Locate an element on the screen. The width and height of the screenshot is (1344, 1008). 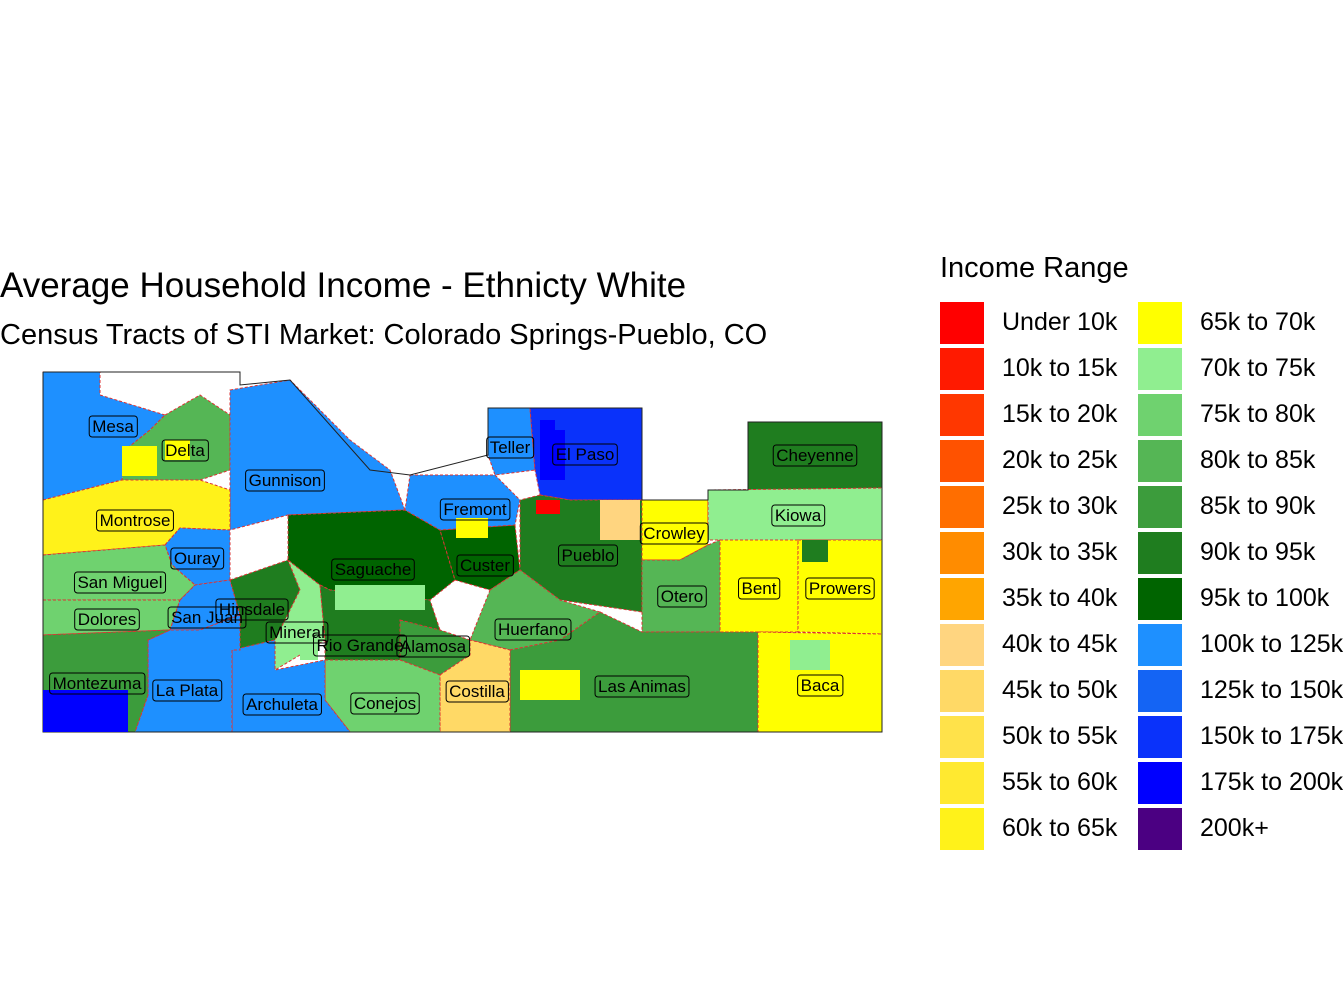
county-label-text: Las Animas is located at coordinates (642, 686).